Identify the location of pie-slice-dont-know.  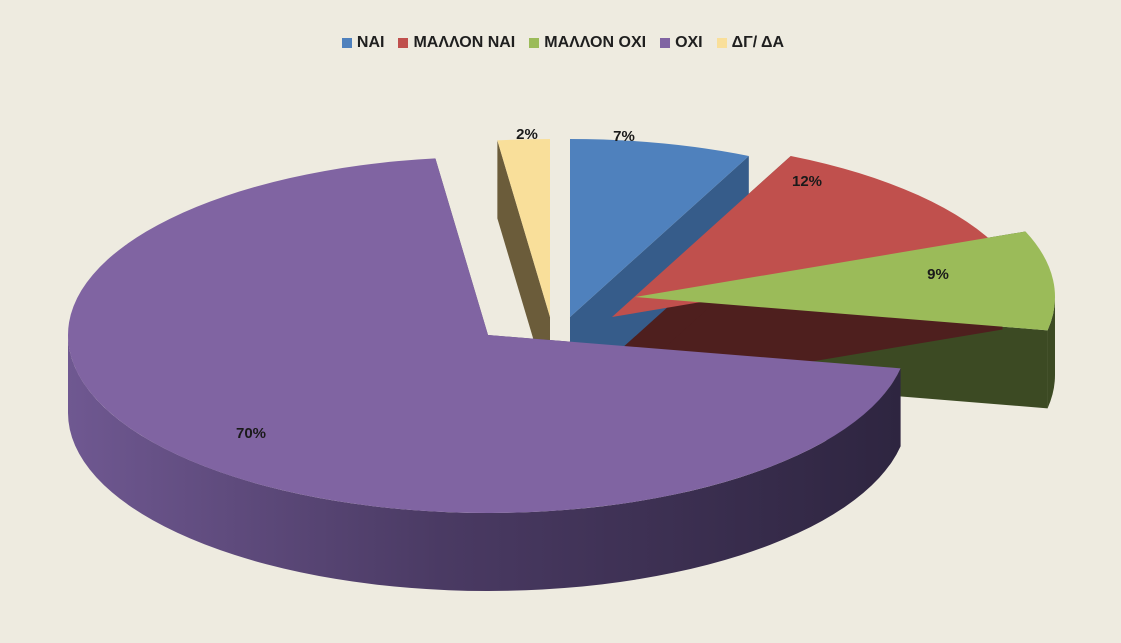
(523, 228).